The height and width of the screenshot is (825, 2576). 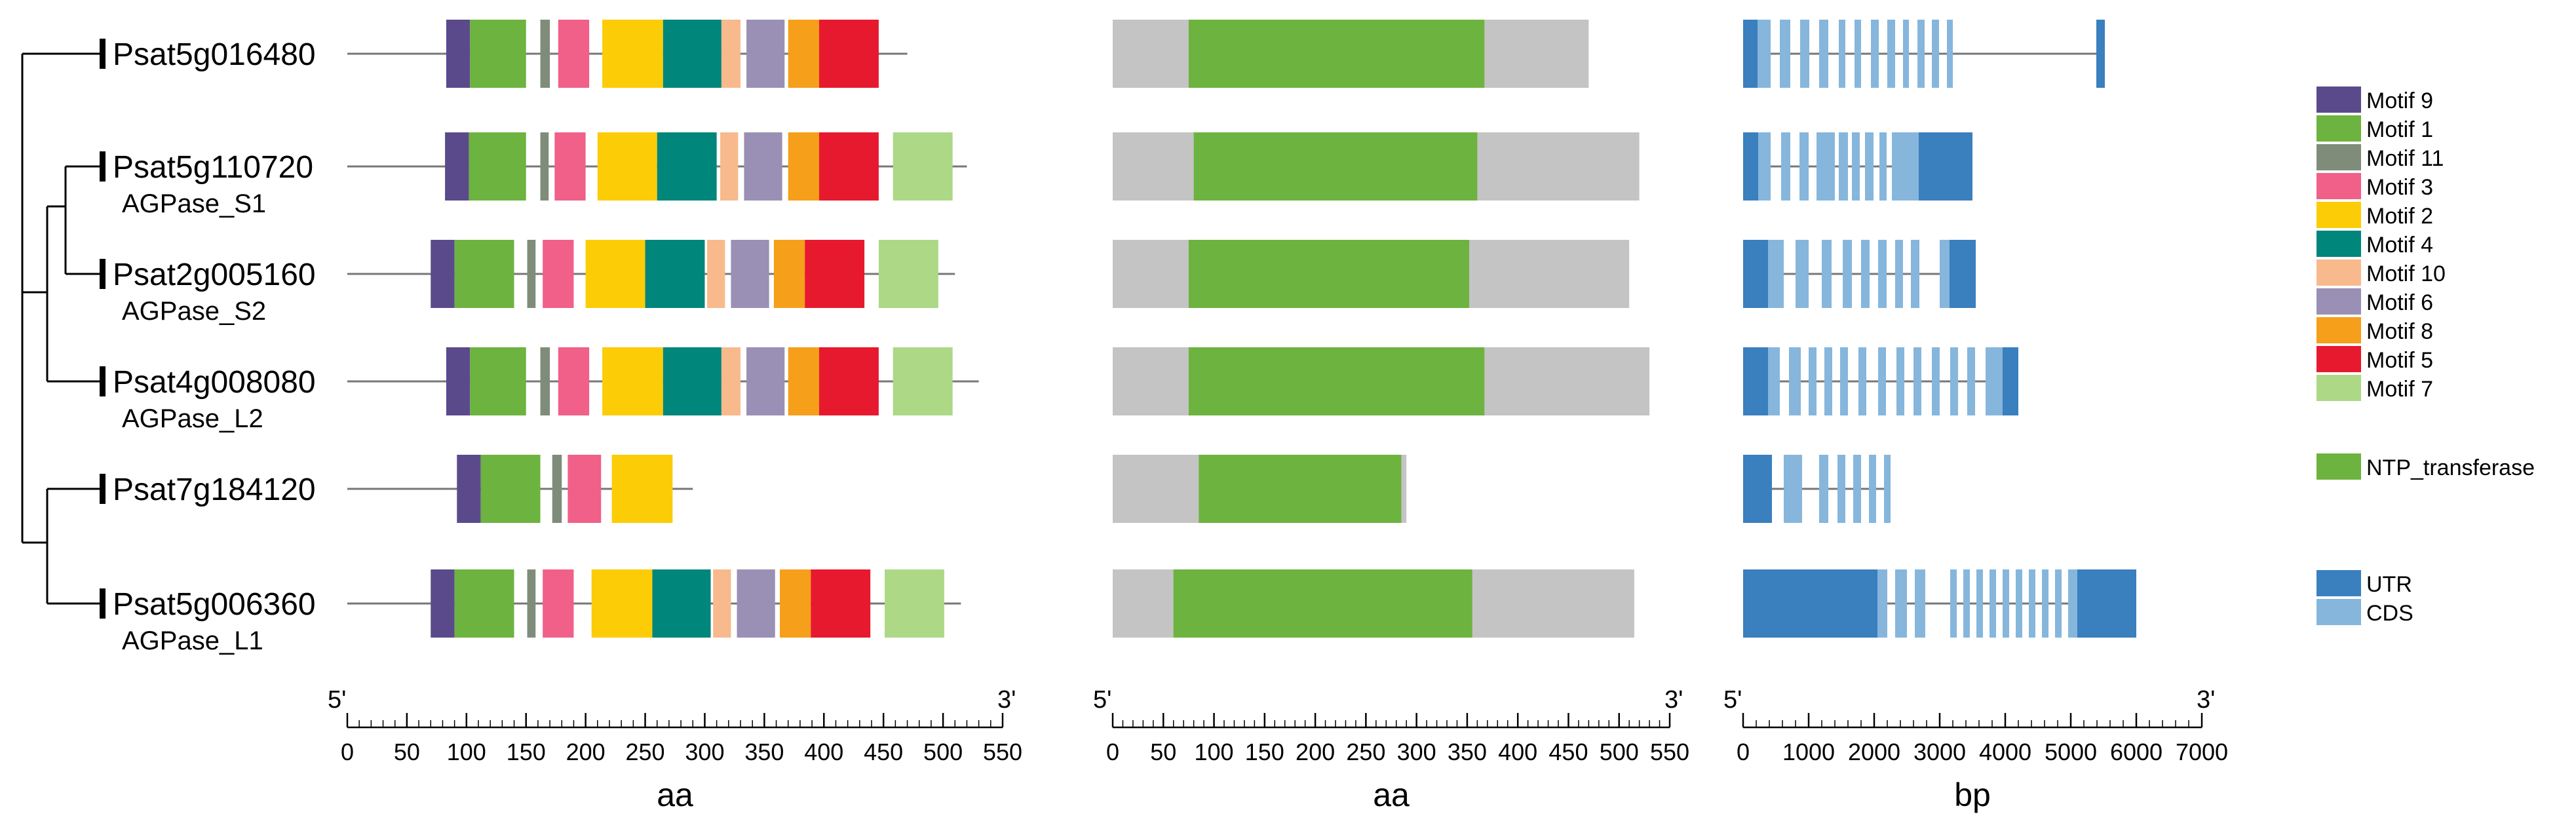 I want to click on gene-id-label: Psat7g184120, so click(x=214, y=489).